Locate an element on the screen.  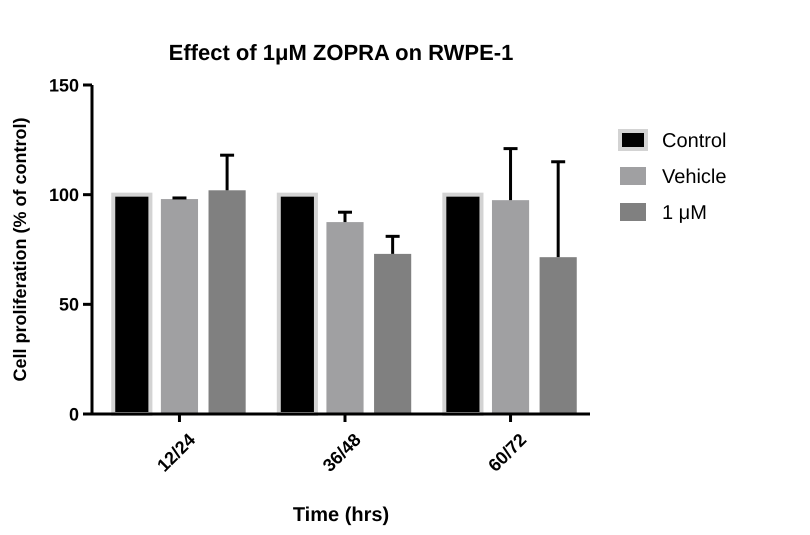
x-axis-title: Time (hrs) is located at coordinates (341, 515).